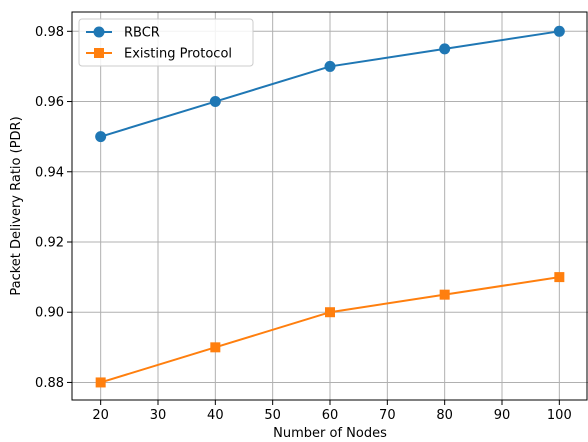 The height and width of the screenshot is (442, 588). I want to click on y-tick-label: 0.98, so click(49, 32).